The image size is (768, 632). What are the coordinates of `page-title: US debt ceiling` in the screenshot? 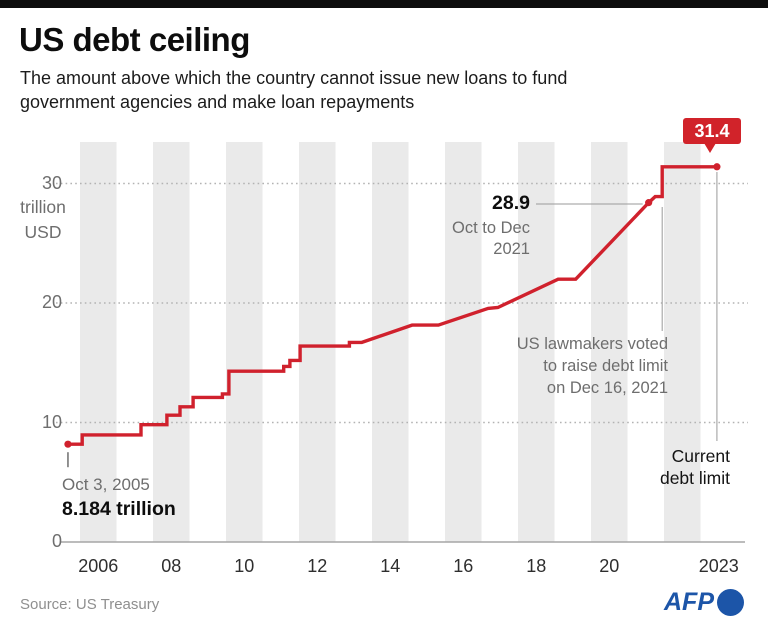 It's located at (134, 39).